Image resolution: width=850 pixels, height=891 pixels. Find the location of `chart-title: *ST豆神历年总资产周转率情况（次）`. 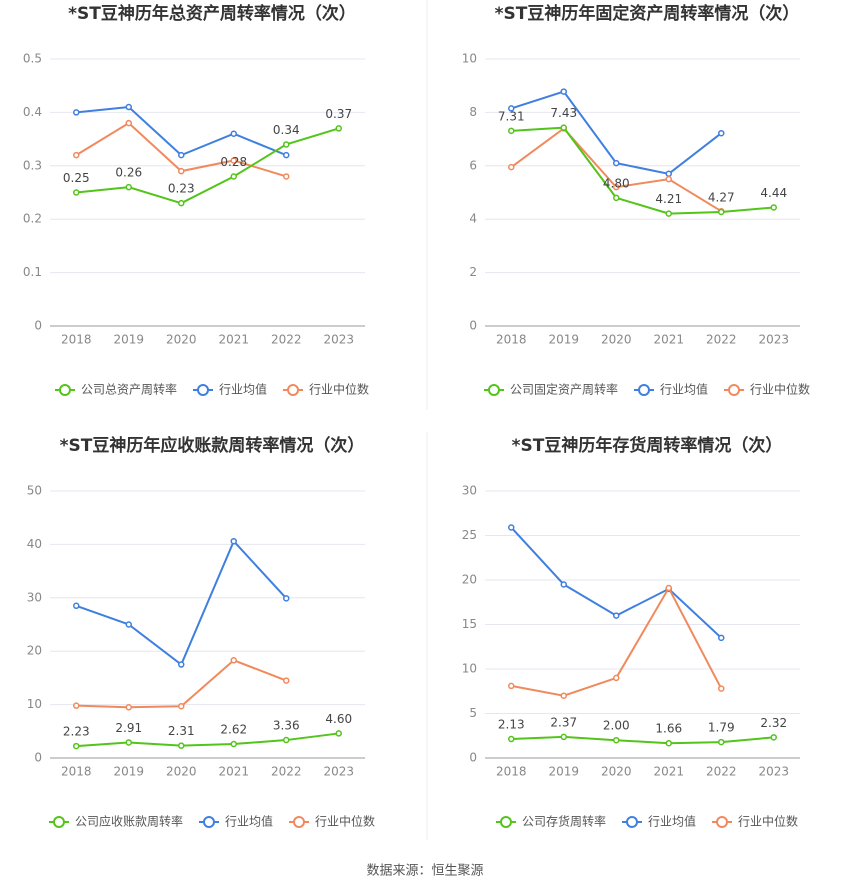

chart-title: *ST豆神历年总资产周转率情况（次） is located at coordinates (212, 13).